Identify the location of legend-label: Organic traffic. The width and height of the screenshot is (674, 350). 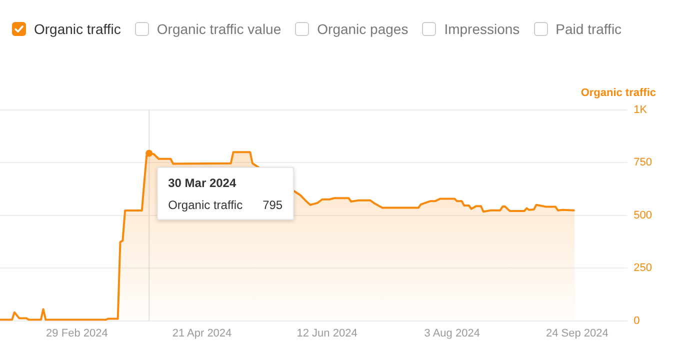
(77, 29).